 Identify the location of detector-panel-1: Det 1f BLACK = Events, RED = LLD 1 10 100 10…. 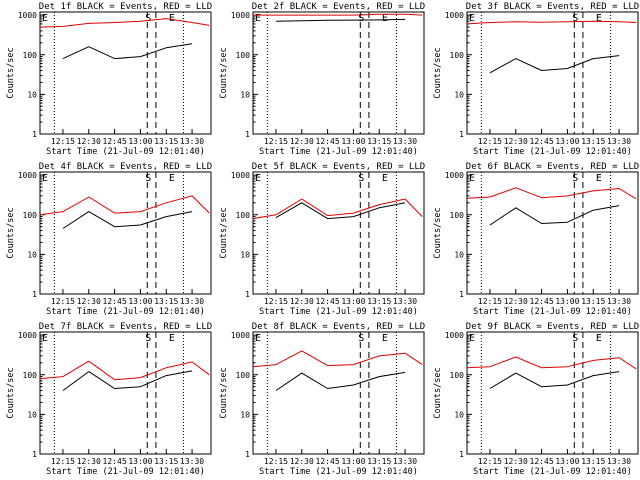
(109, 79).